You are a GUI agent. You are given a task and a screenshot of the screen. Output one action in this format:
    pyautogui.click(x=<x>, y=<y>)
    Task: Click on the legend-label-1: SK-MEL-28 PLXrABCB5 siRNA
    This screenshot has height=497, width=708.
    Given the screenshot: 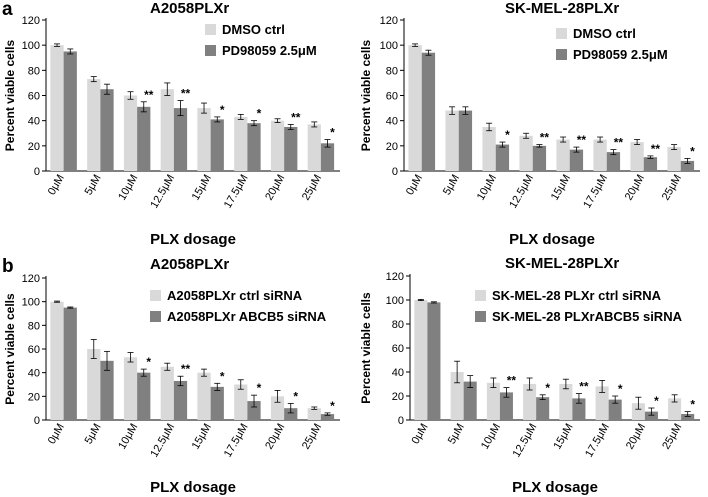 What is the action you would take?
    pyautogui.click(x=587, y=316)
    